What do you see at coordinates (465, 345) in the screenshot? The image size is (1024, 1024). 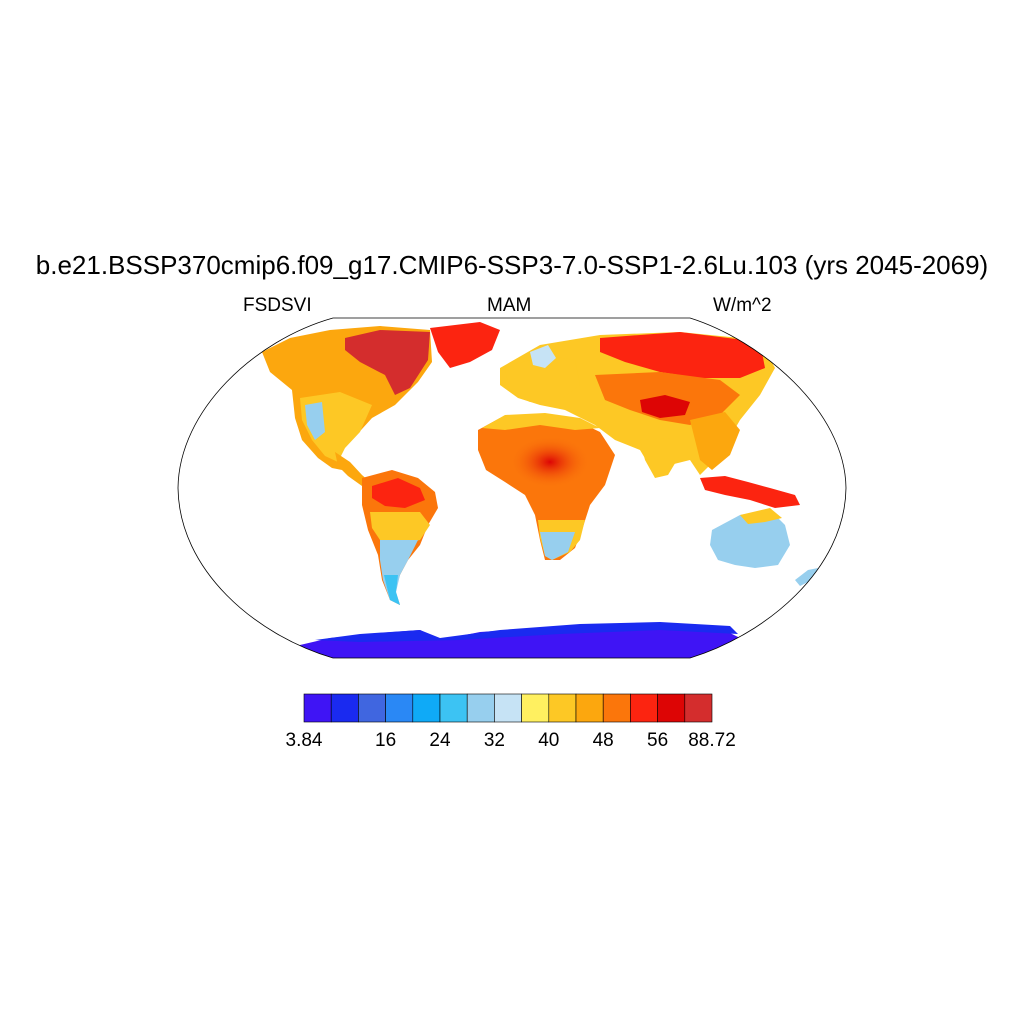 I see `greenland-region` at bounding box center [465, 345].